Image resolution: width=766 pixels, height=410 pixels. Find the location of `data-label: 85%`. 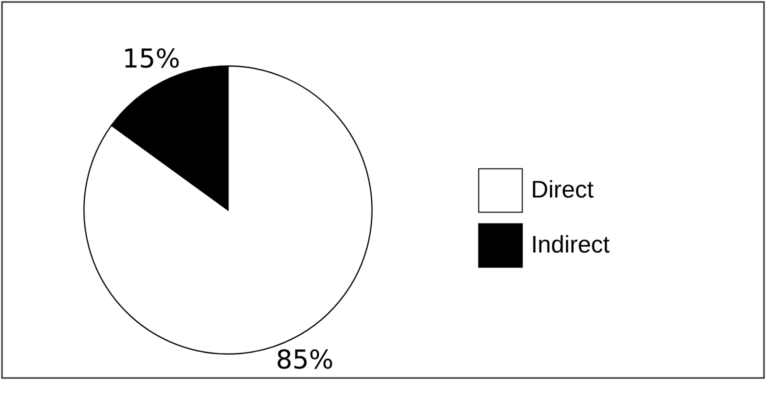

data-label: 85% is located at coordinates (305, 361).